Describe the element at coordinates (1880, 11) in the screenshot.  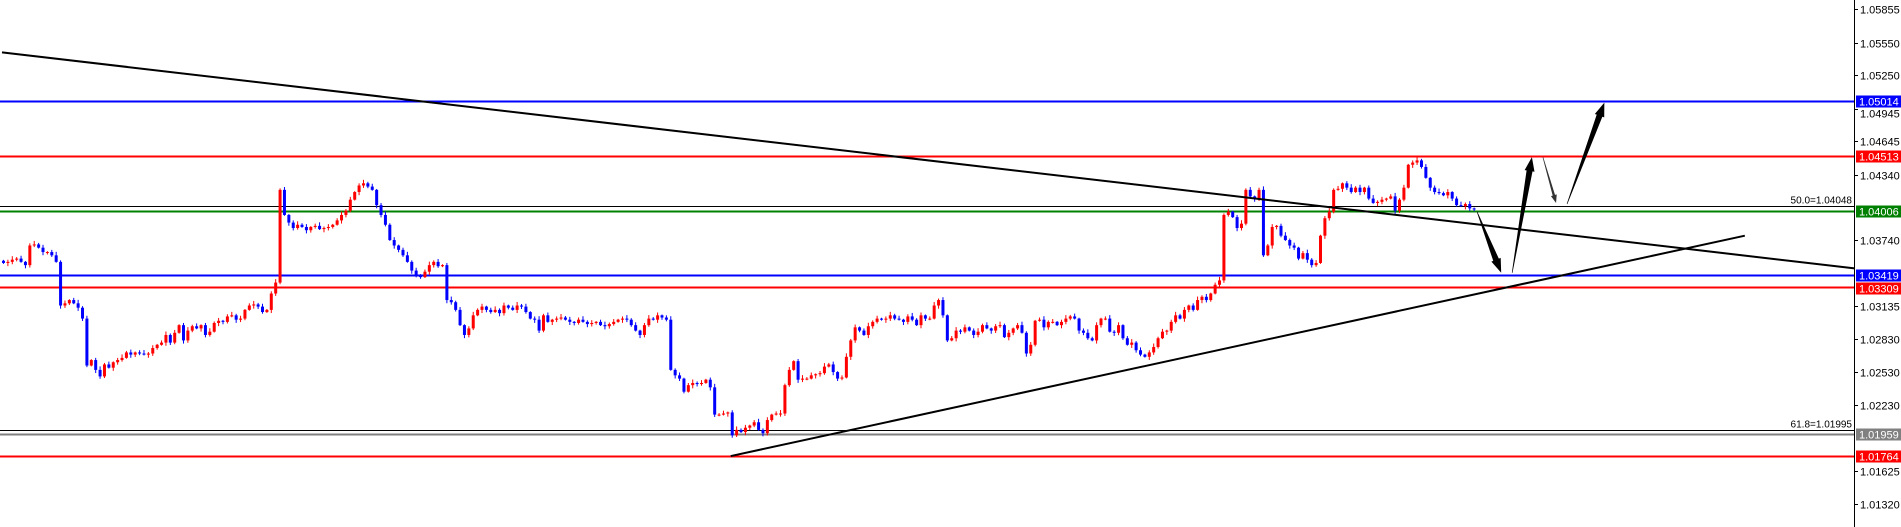
I see `y-tick-label: 1.05855` at that location.